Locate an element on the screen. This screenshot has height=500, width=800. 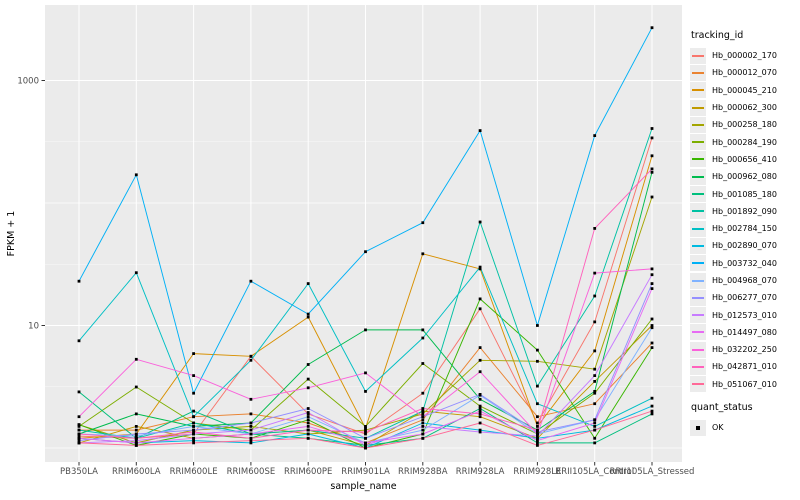
legend-item-Hb_004968_070: Hb_004968_070 is located at coordinates (745, 280).